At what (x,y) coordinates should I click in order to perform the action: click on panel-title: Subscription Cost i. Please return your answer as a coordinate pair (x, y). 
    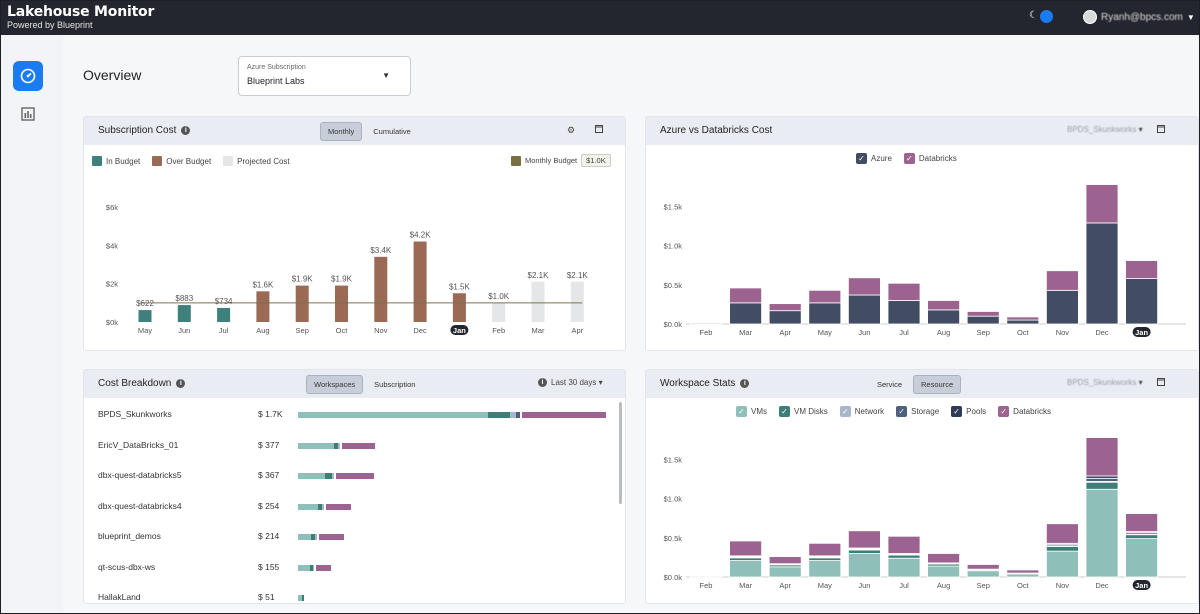
    Looking at the image, I should click on (144, 130).